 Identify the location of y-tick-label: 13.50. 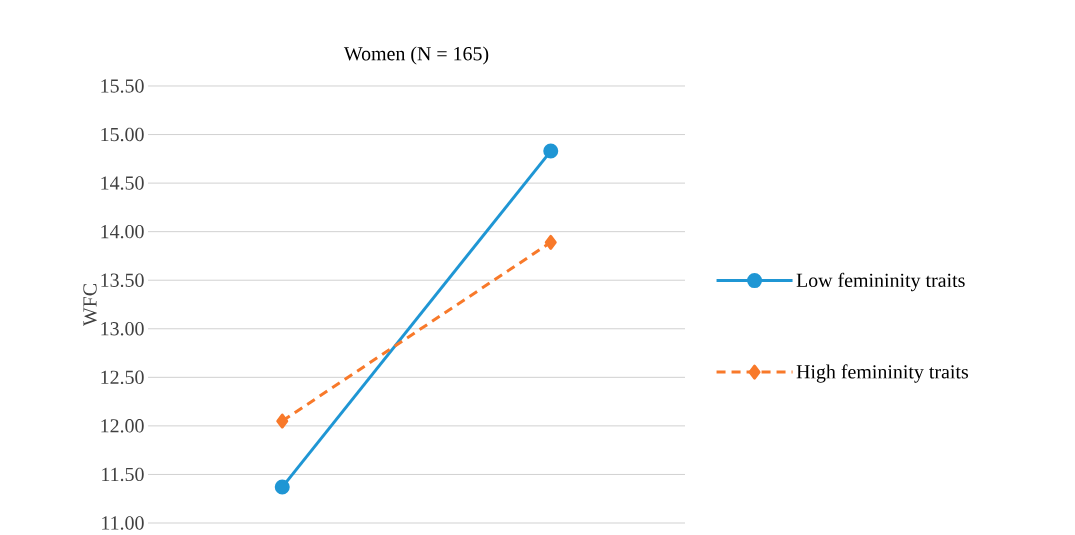
(122, 280).